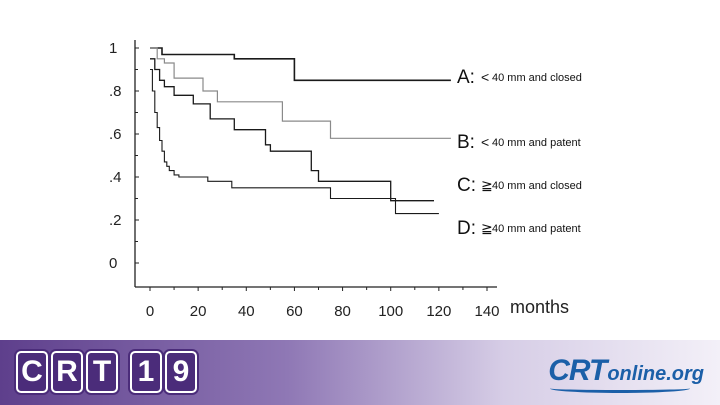 The width and height of the screenshot is (720, 405). I want to click on y-tick-label: .4, so click(115, 177).